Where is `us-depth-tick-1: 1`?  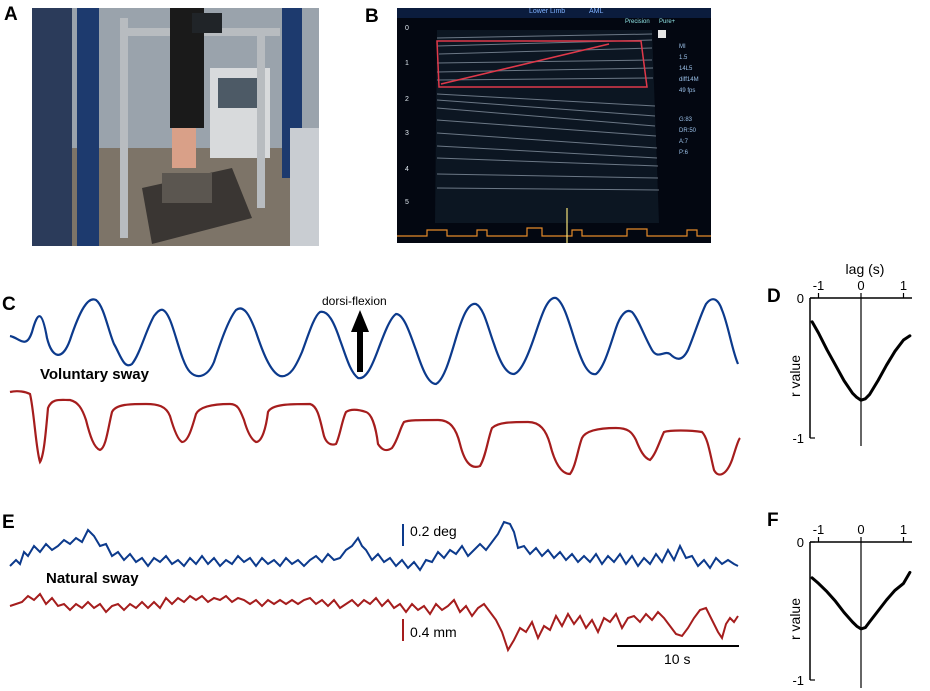
us-depth-tick-1: 1 is located at coordinates (407, 63).